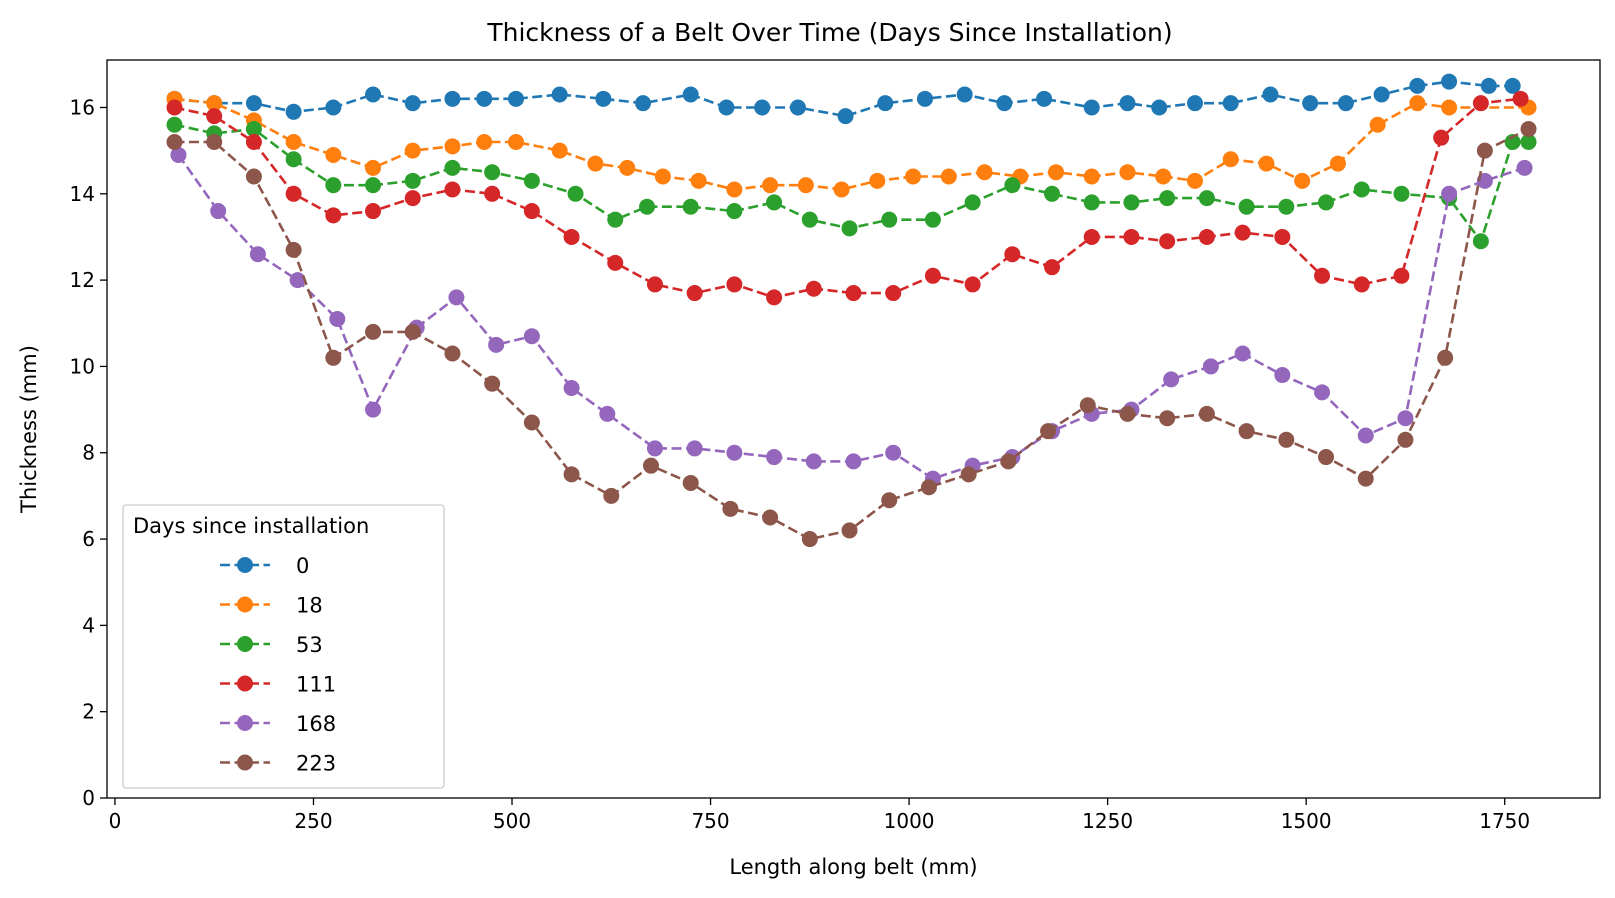 The width and height of the screenshot is (1615, 898). Describe the element at coordinates (316, 724) in the screenshot. I see `legend-label: 168` at that location.